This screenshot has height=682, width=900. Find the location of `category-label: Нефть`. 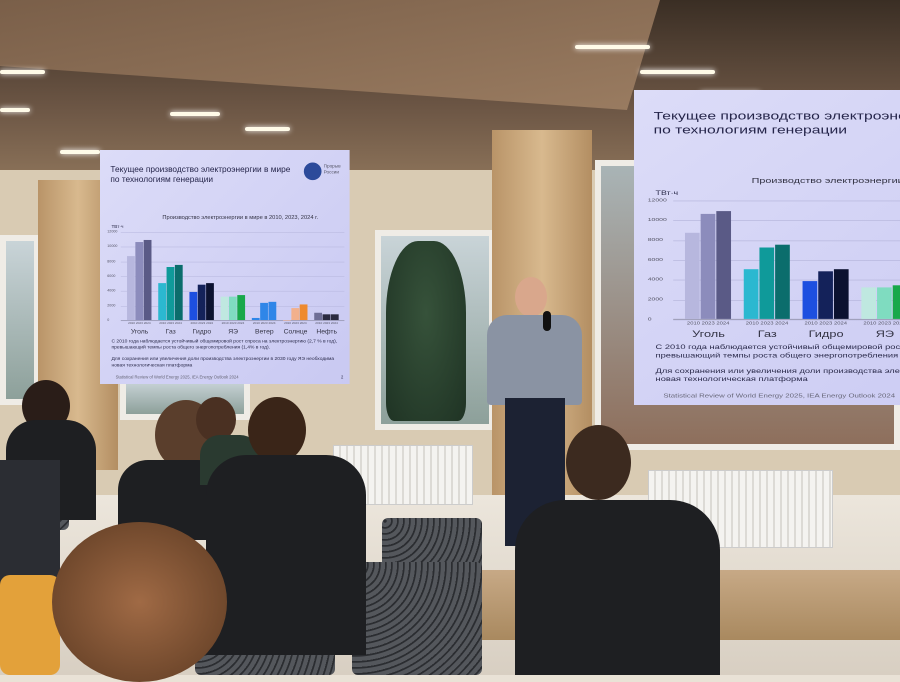

category-label: Нефть is located at coordinates (326, 331).